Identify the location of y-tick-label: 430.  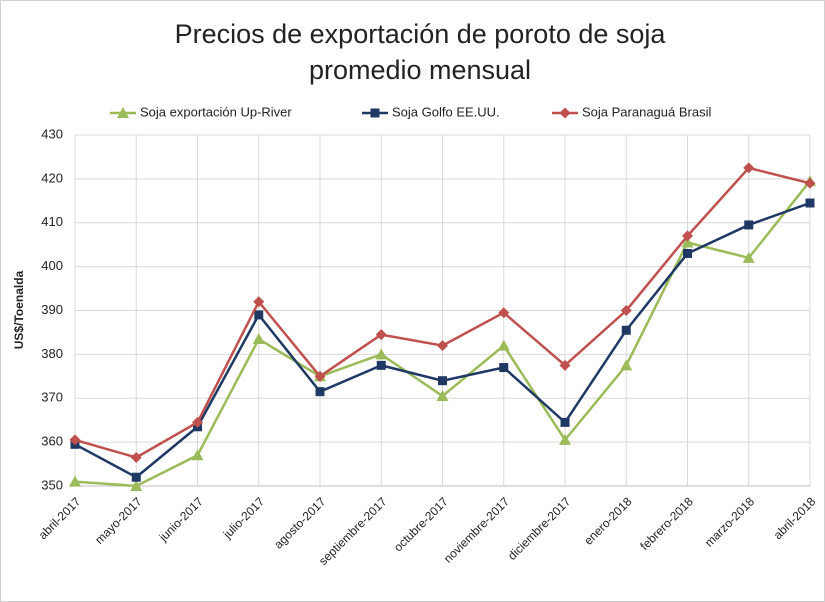
(52, 133).